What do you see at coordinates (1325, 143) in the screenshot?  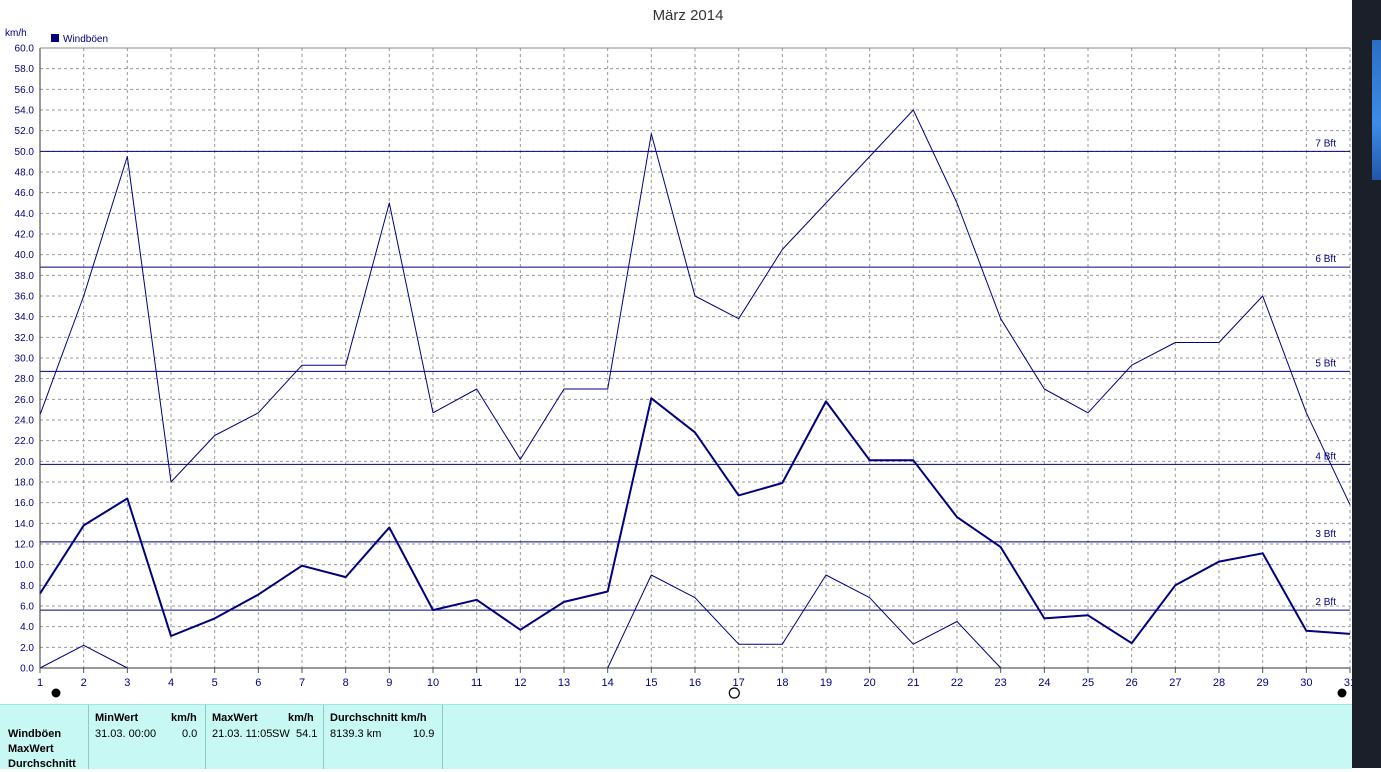 I see `beaufort-label: 7 Bft` at bounding box center [1325, 143].